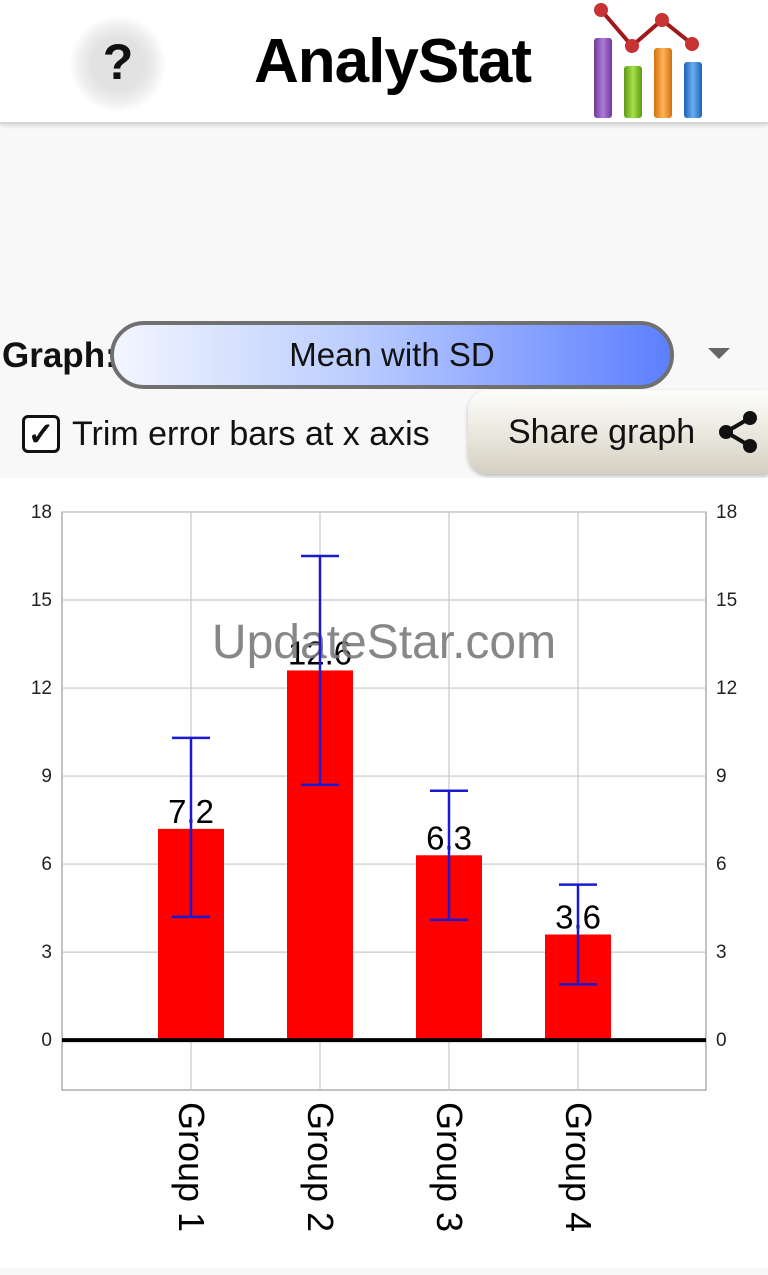 Image resolution: width=768 pixels, height=1275 pixels. I want to click on graph-type-value: Mean with SD, so click(392, 354).